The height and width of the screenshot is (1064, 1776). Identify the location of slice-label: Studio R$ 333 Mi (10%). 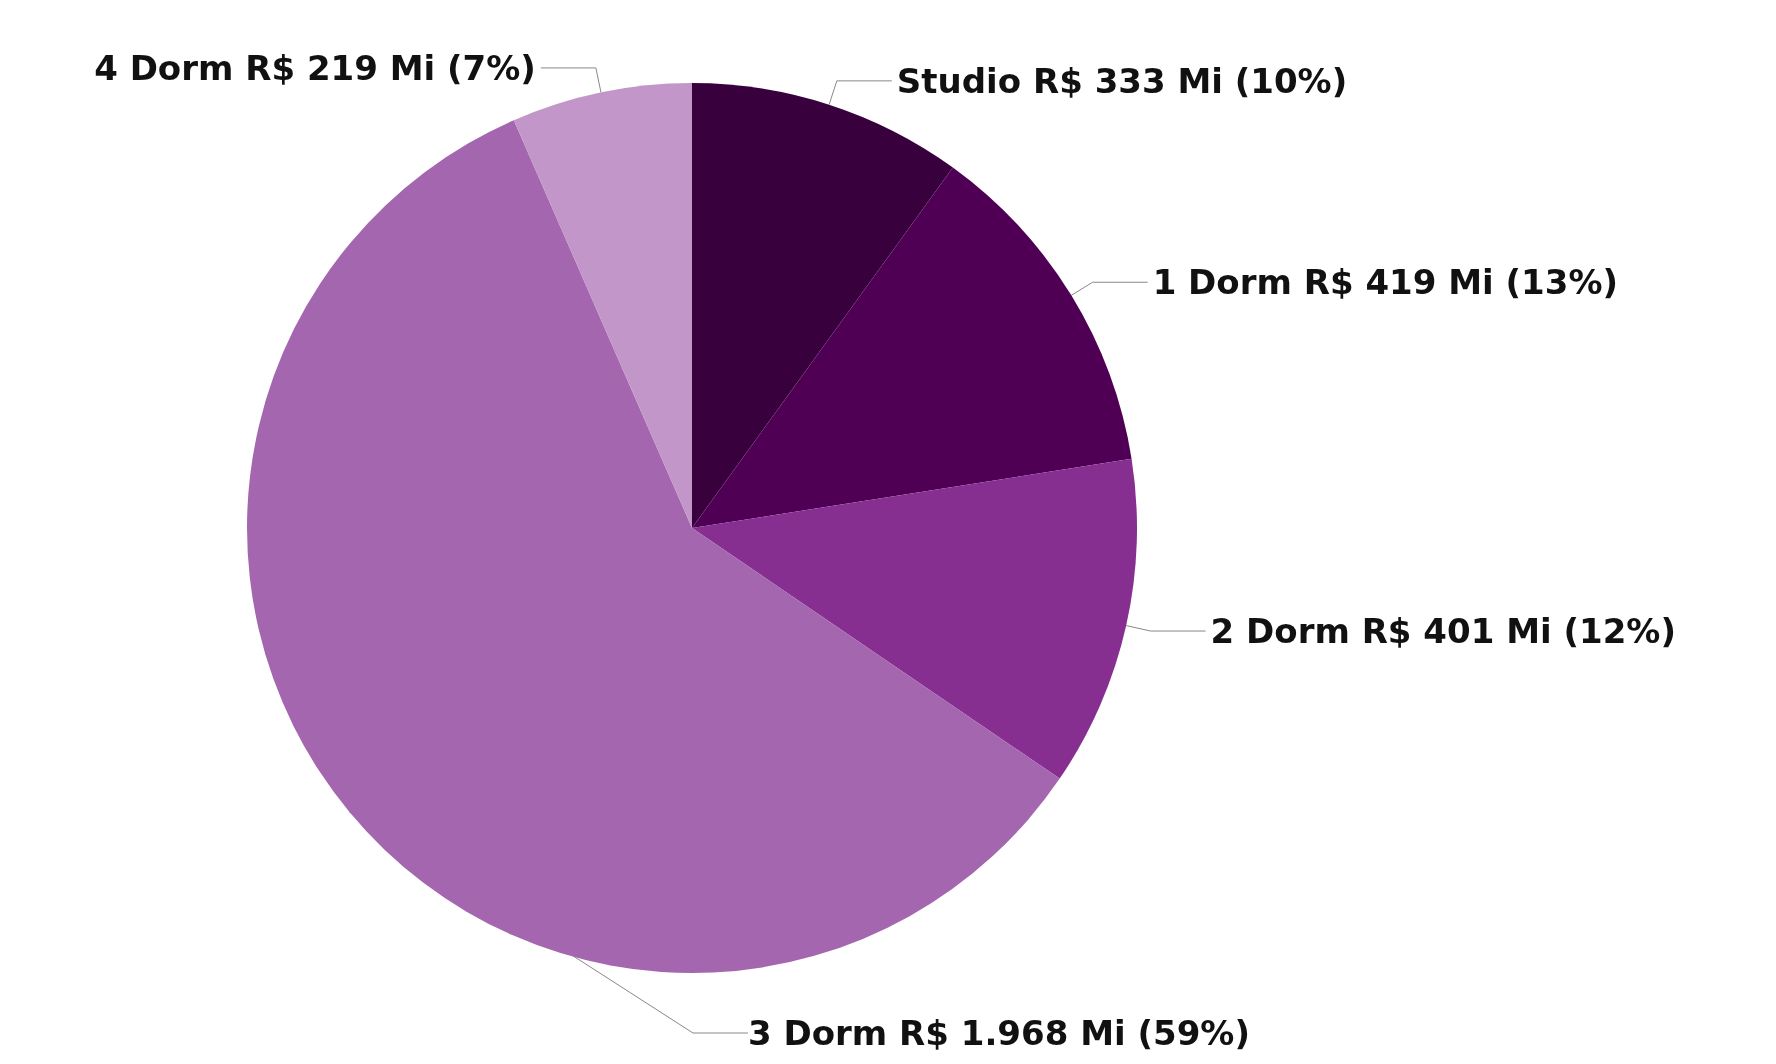
(1122, 80).